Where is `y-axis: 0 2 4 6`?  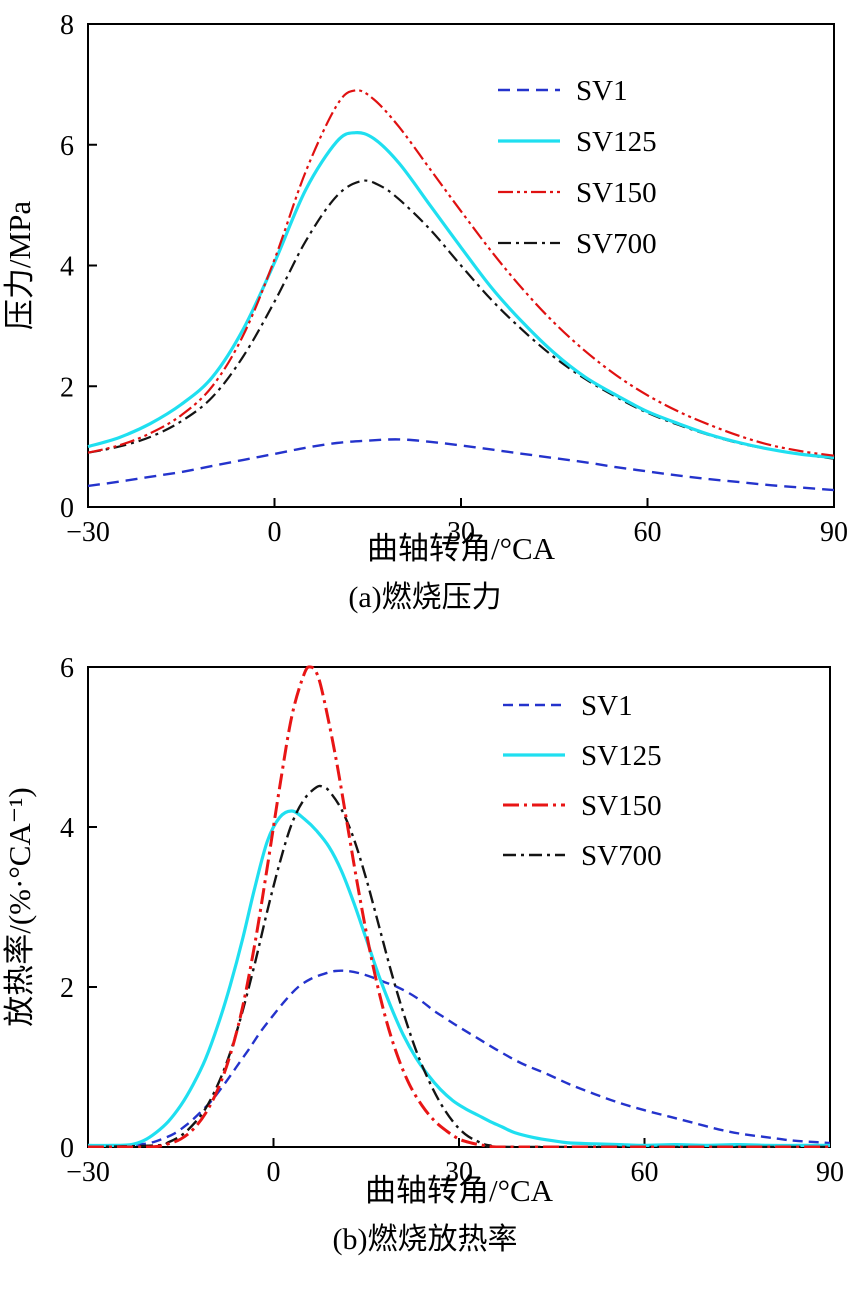
y-axis: 0 2 4 6 is located at coordinates (78, 908).